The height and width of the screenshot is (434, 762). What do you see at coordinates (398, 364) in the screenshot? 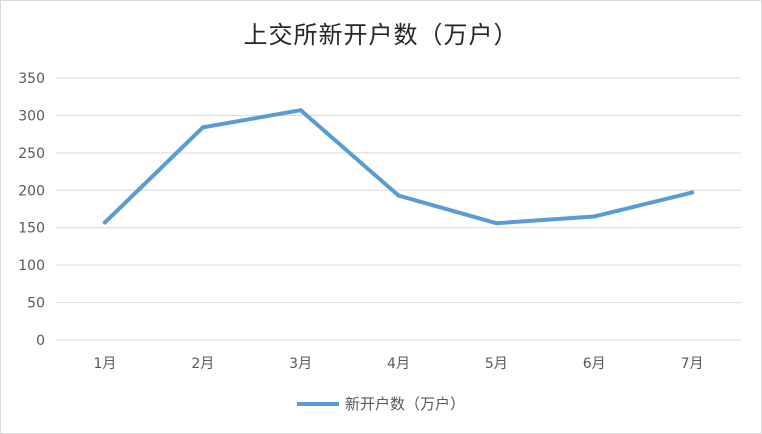
I see `x-tick-label: 4月` at bounding box center [398, 364].